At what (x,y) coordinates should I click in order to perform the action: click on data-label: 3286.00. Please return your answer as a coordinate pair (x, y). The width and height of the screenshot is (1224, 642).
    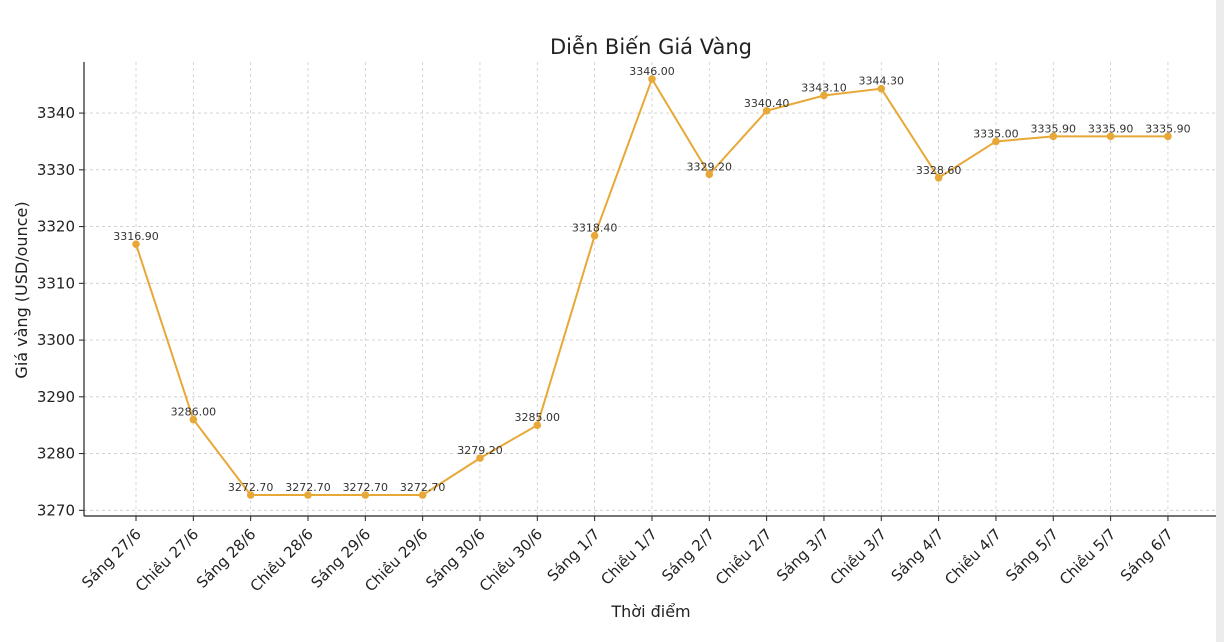
    Looking at the image, I should click on (194, 412).